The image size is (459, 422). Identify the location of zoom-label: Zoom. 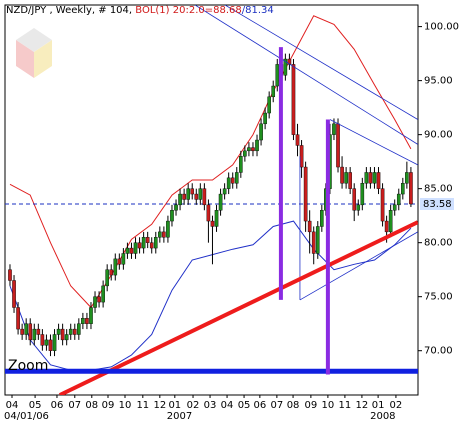
(28, 366).